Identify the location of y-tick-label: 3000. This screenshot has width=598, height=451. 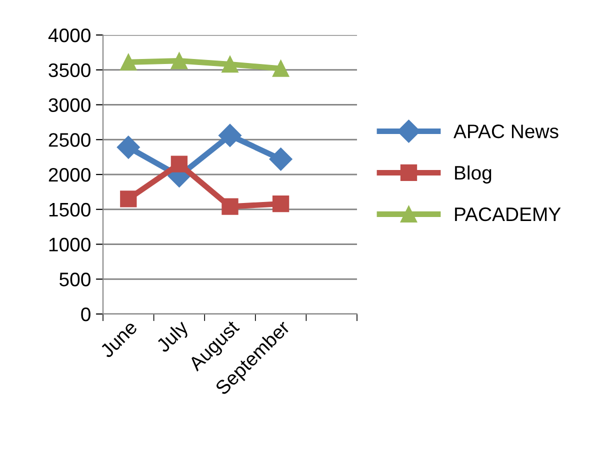
(69, 105).